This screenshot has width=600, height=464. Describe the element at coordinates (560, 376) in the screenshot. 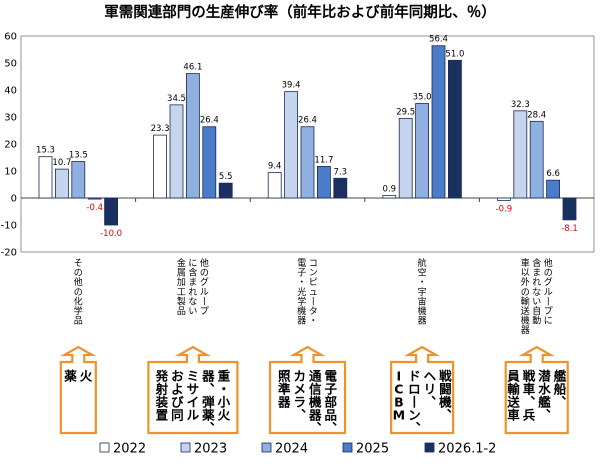

I see `callout-text: 艦` at that location.